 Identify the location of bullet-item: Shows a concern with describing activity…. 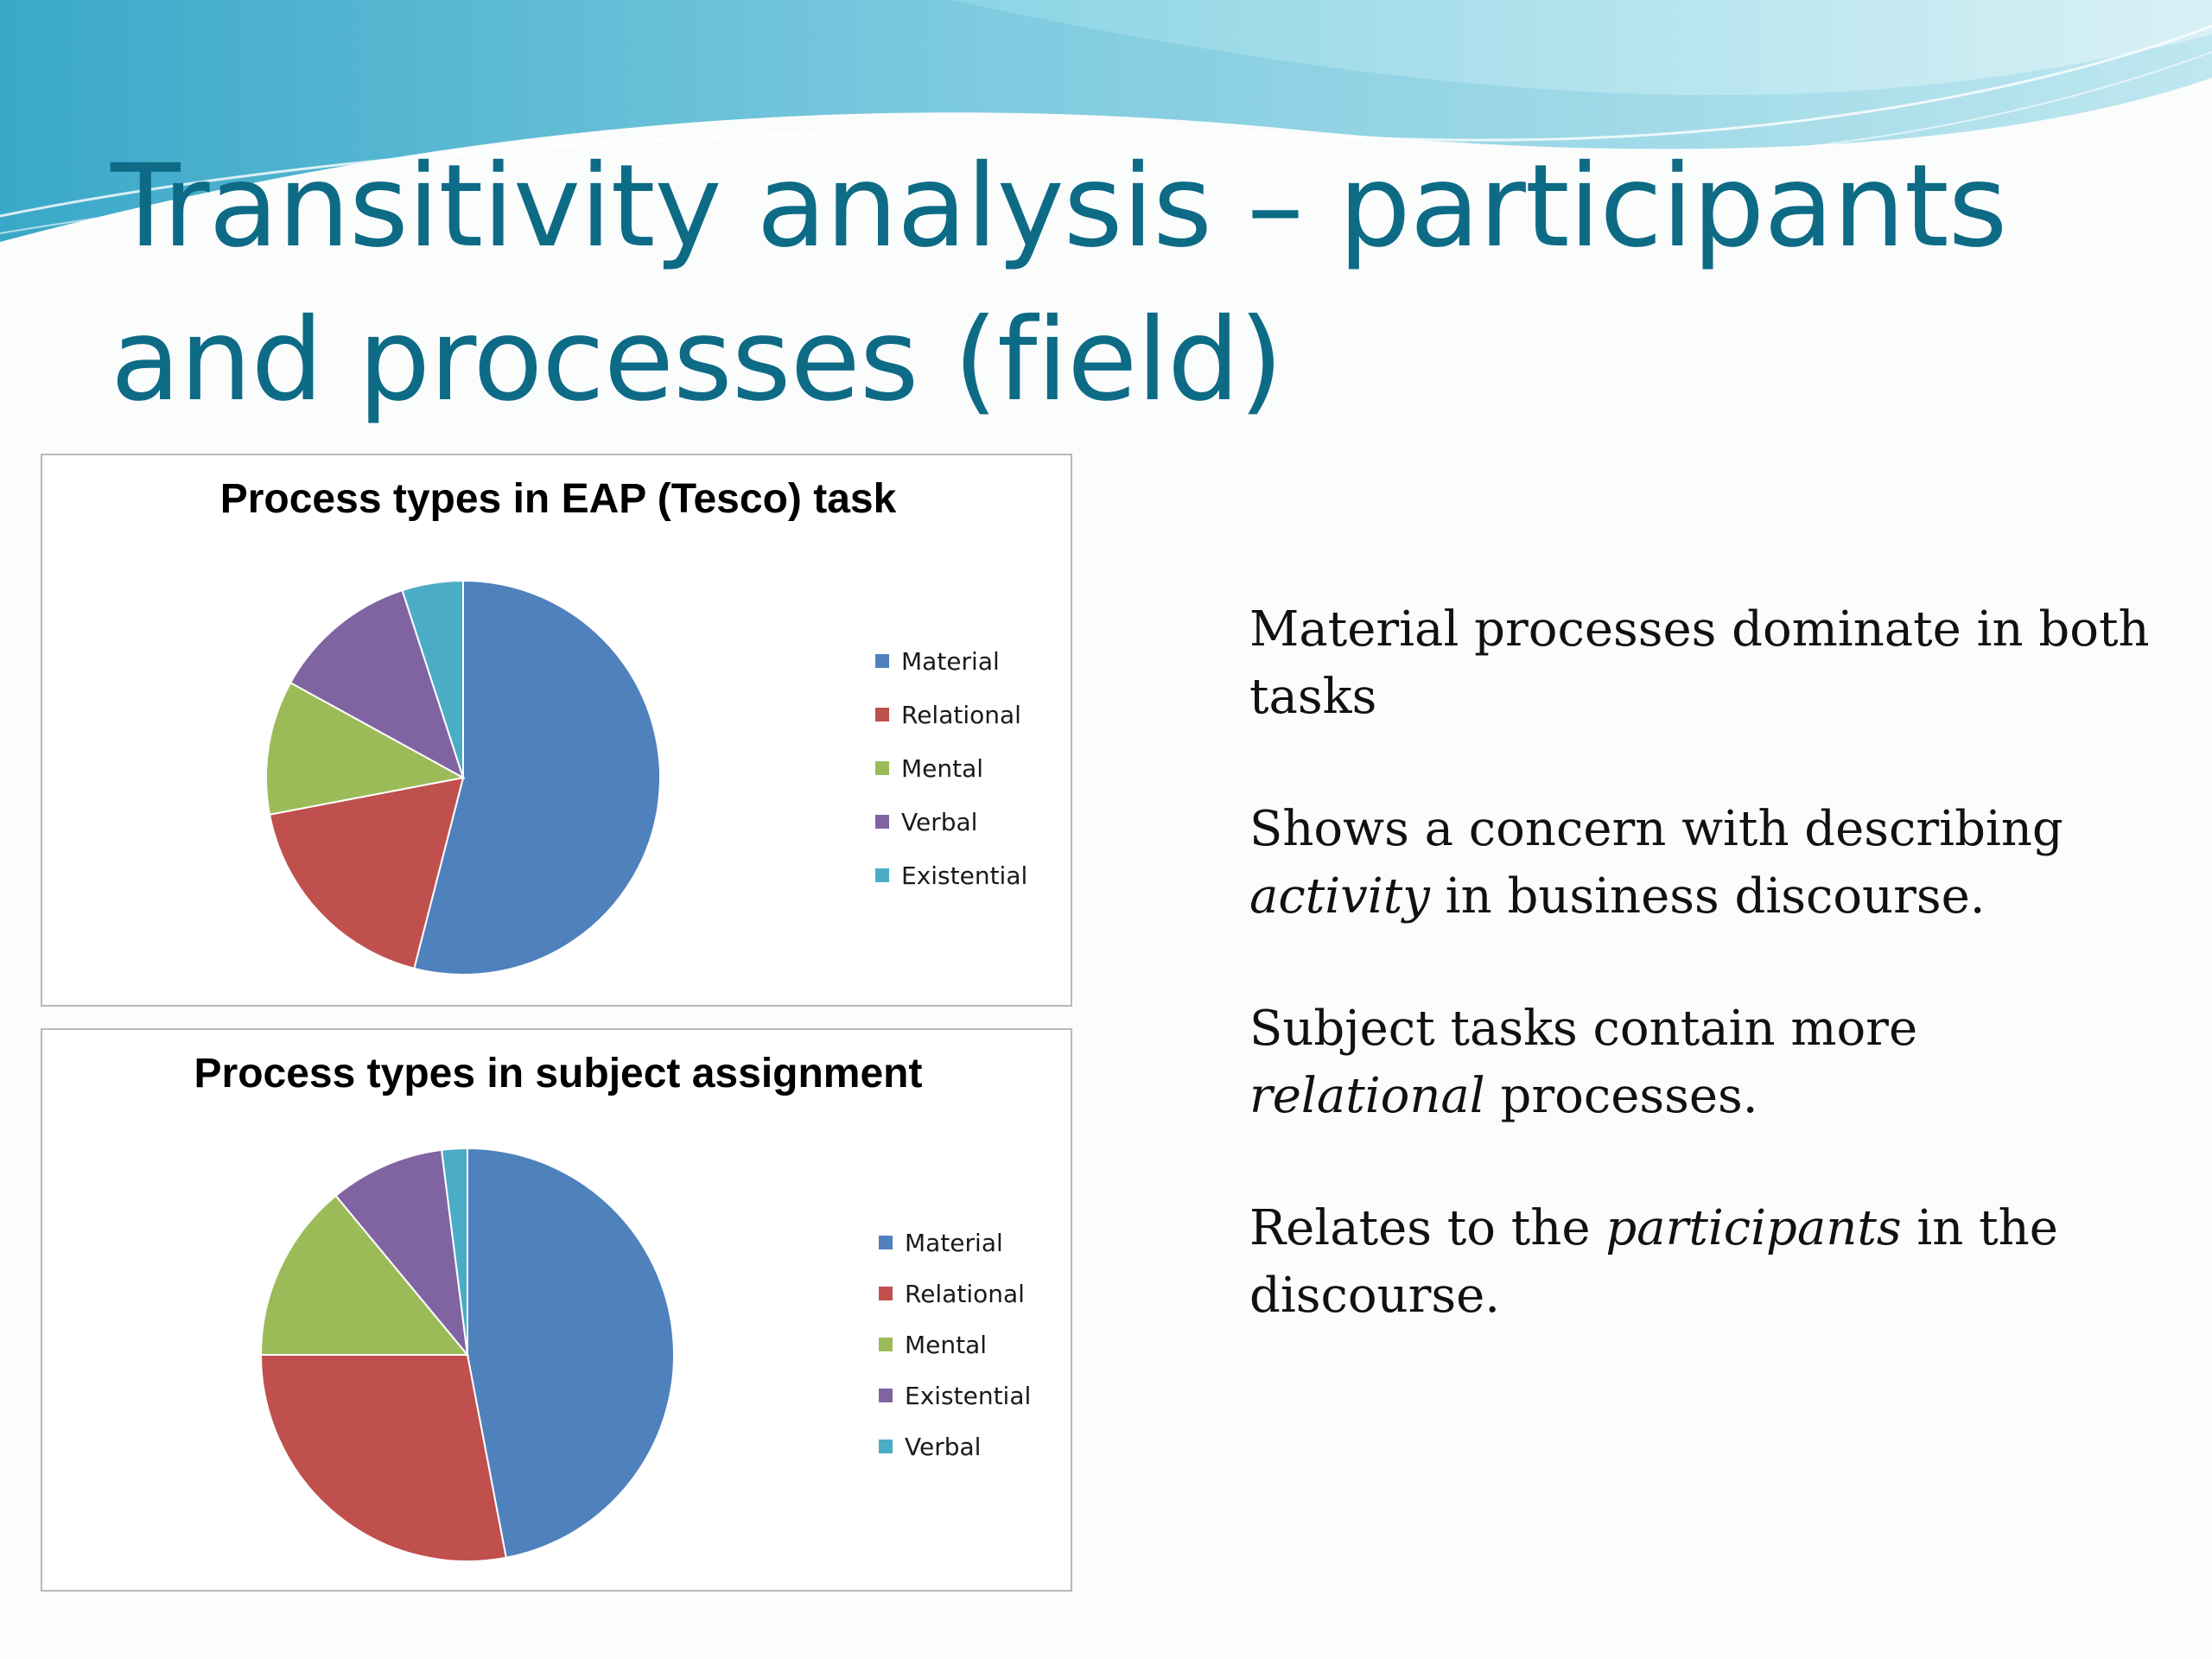
(1707, 863).